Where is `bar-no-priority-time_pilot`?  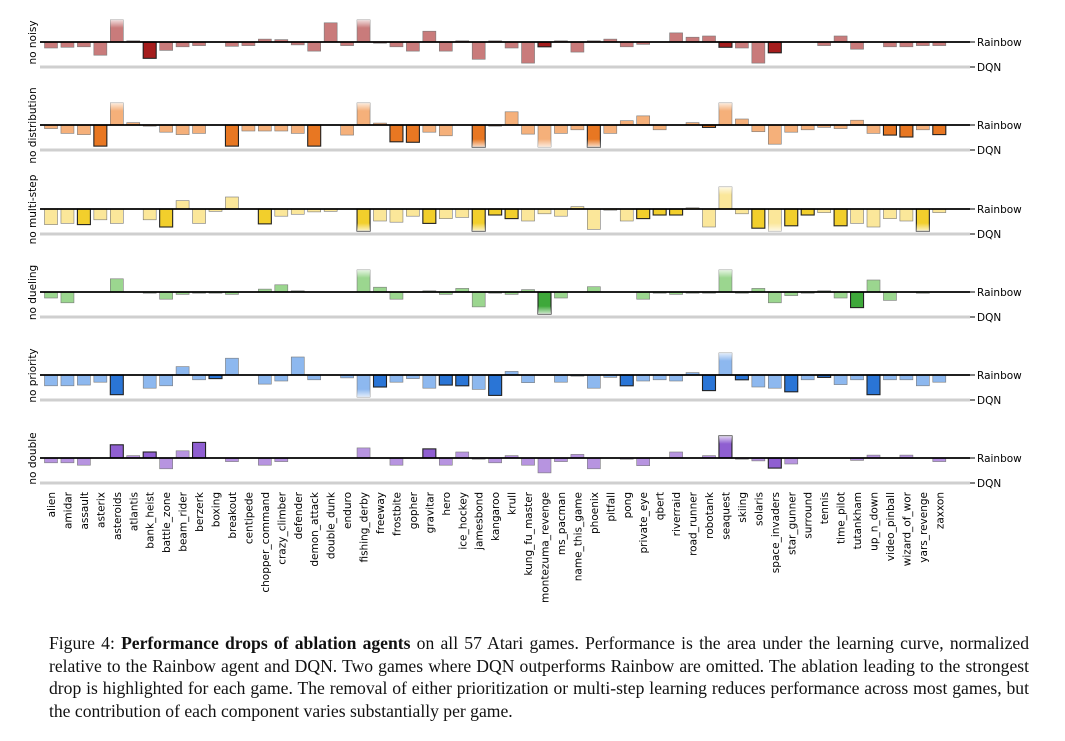
bar-no-priority-time_pilot is located at coordinates (840, 379).